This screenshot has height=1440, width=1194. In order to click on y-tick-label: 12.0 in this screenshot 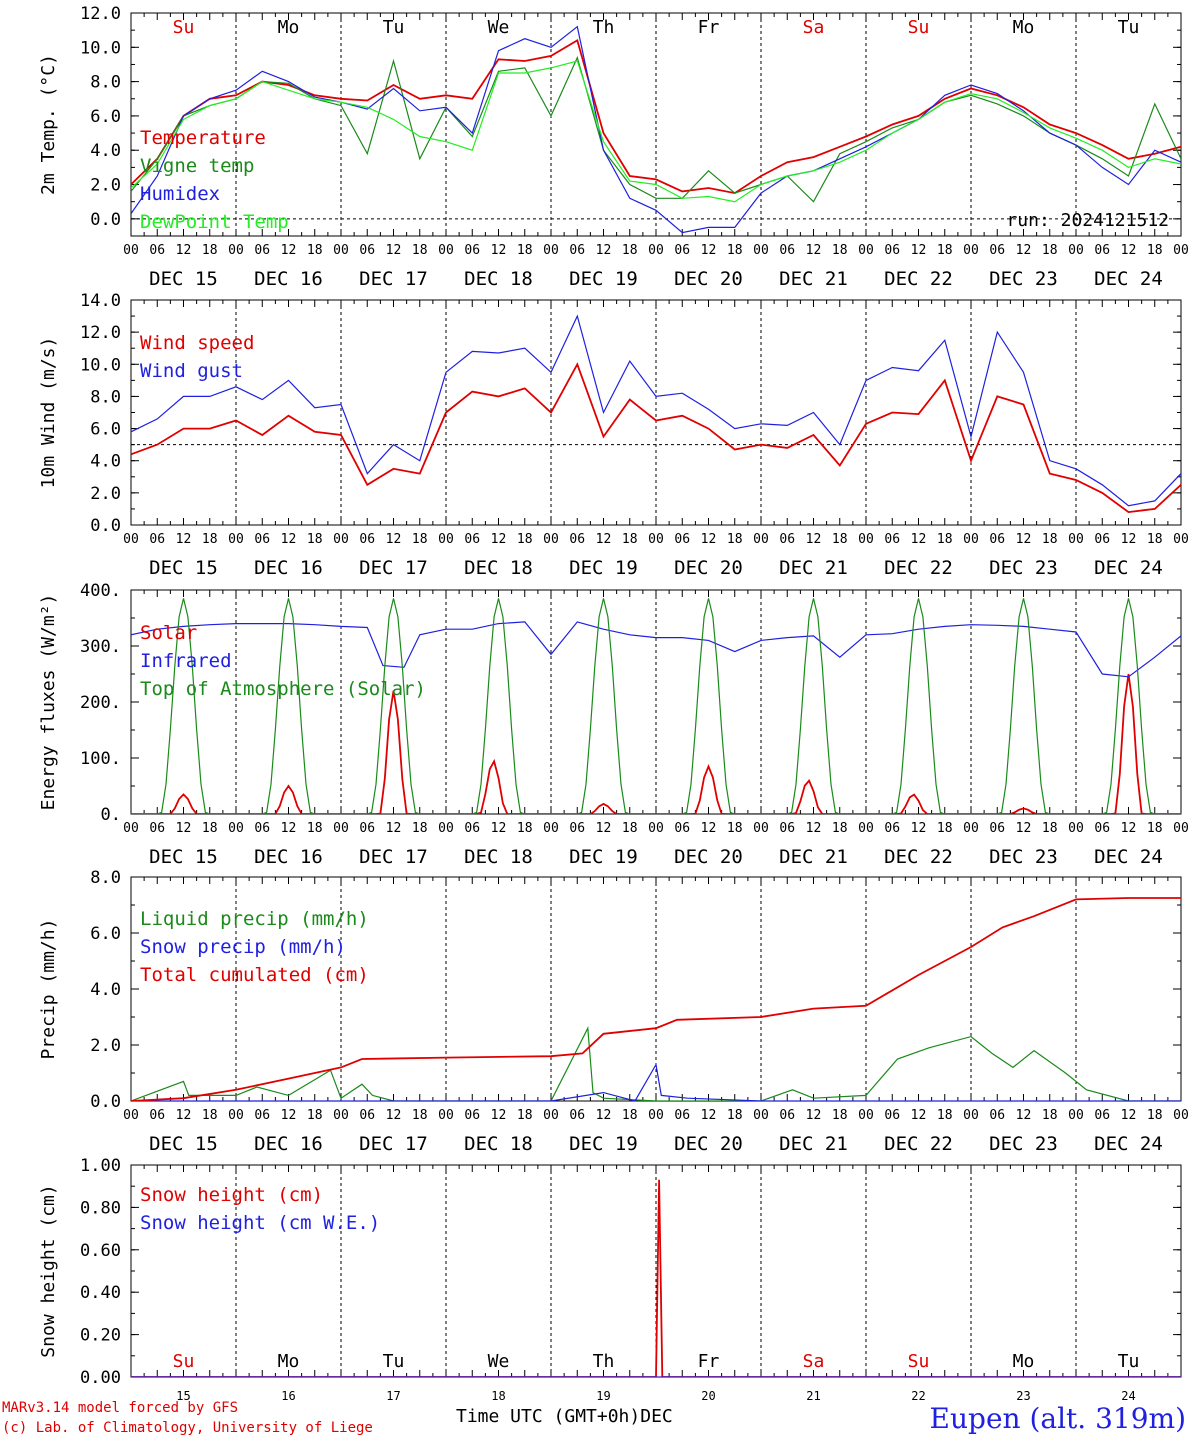, I will do `click(100, 333)`.